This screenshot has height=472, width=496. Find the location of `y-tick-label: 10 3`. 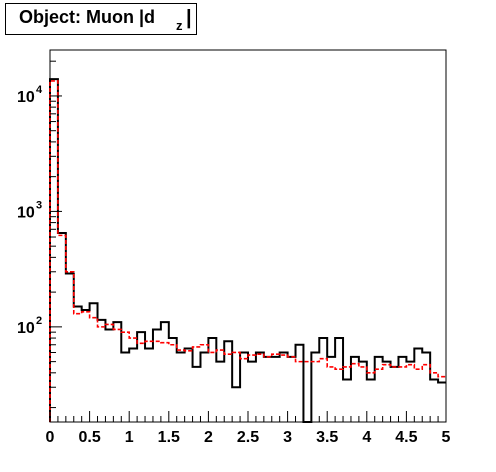

y-tick-label: 10 3 is located at coordinates (29, 210).